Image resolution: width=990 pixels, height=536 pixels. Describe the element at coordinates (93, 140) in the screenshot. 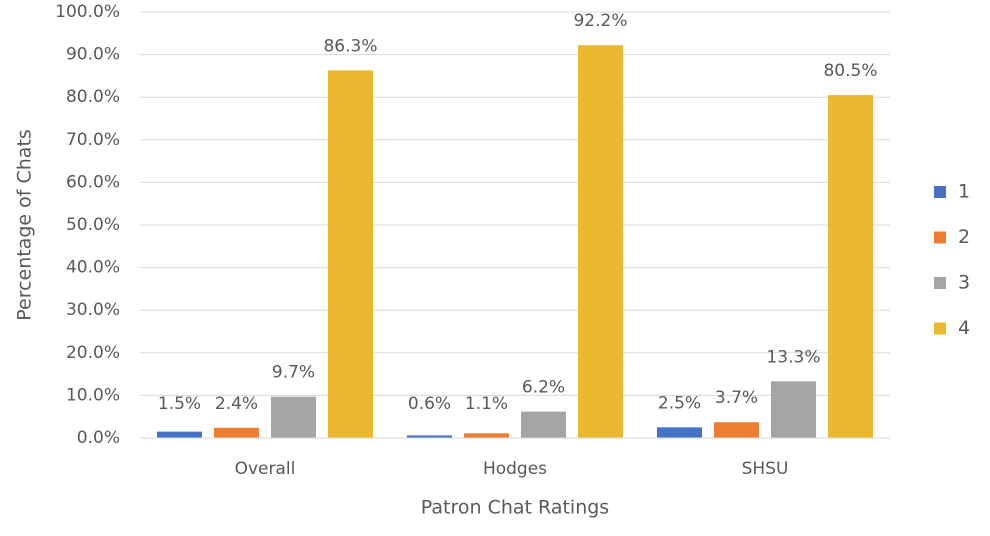

I see `y-tick-label: 70.0%` at that location.